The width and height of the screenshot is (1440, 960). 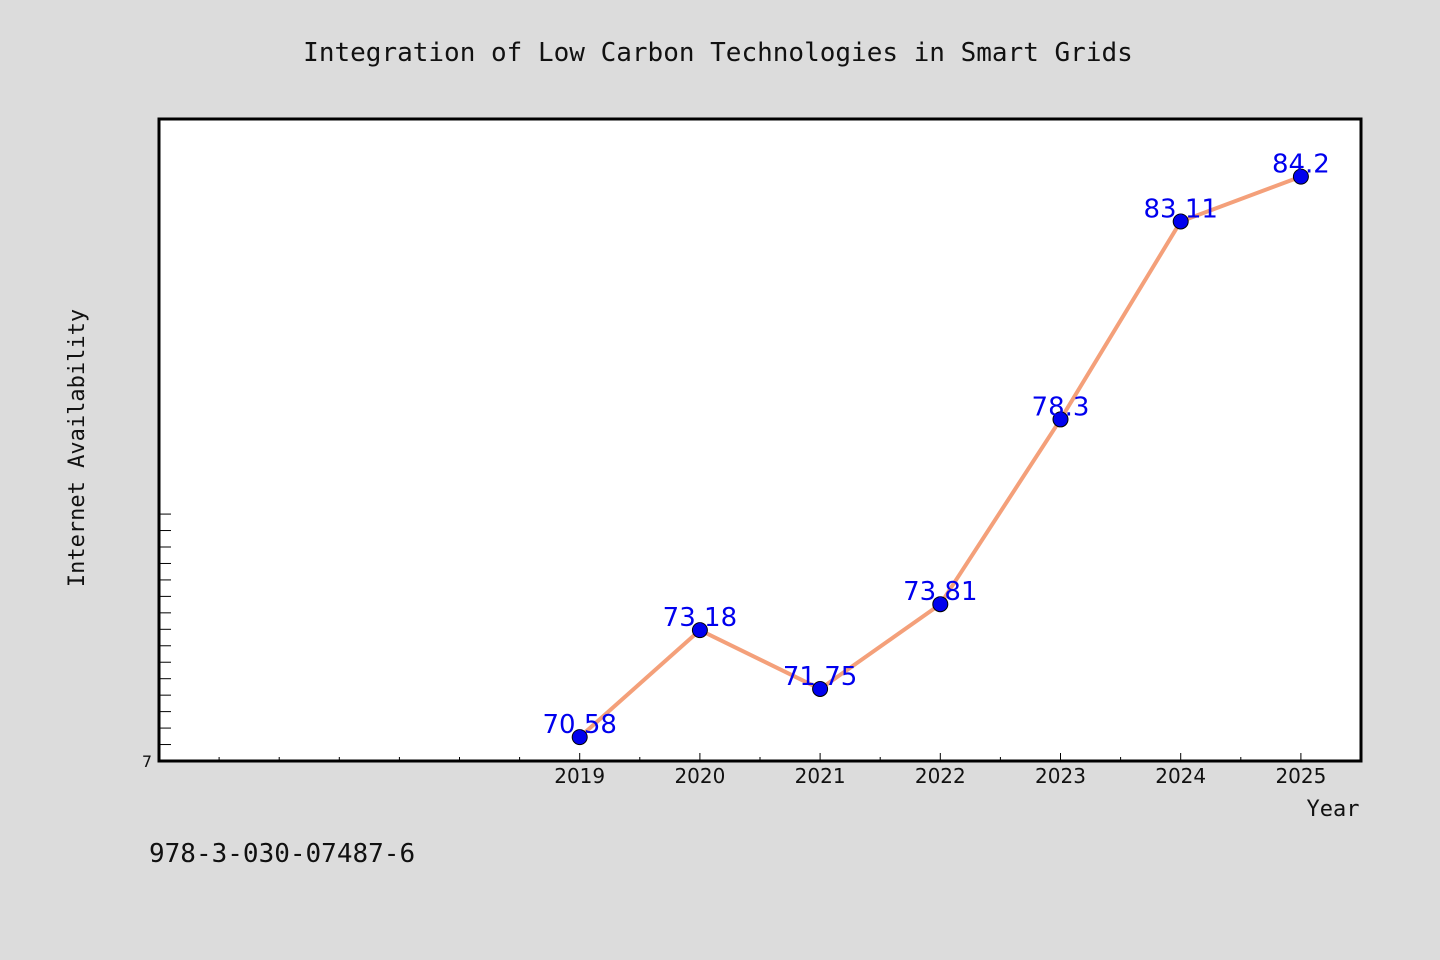 I want to click on y-tick-label: 7, so click(x=147, y=761).